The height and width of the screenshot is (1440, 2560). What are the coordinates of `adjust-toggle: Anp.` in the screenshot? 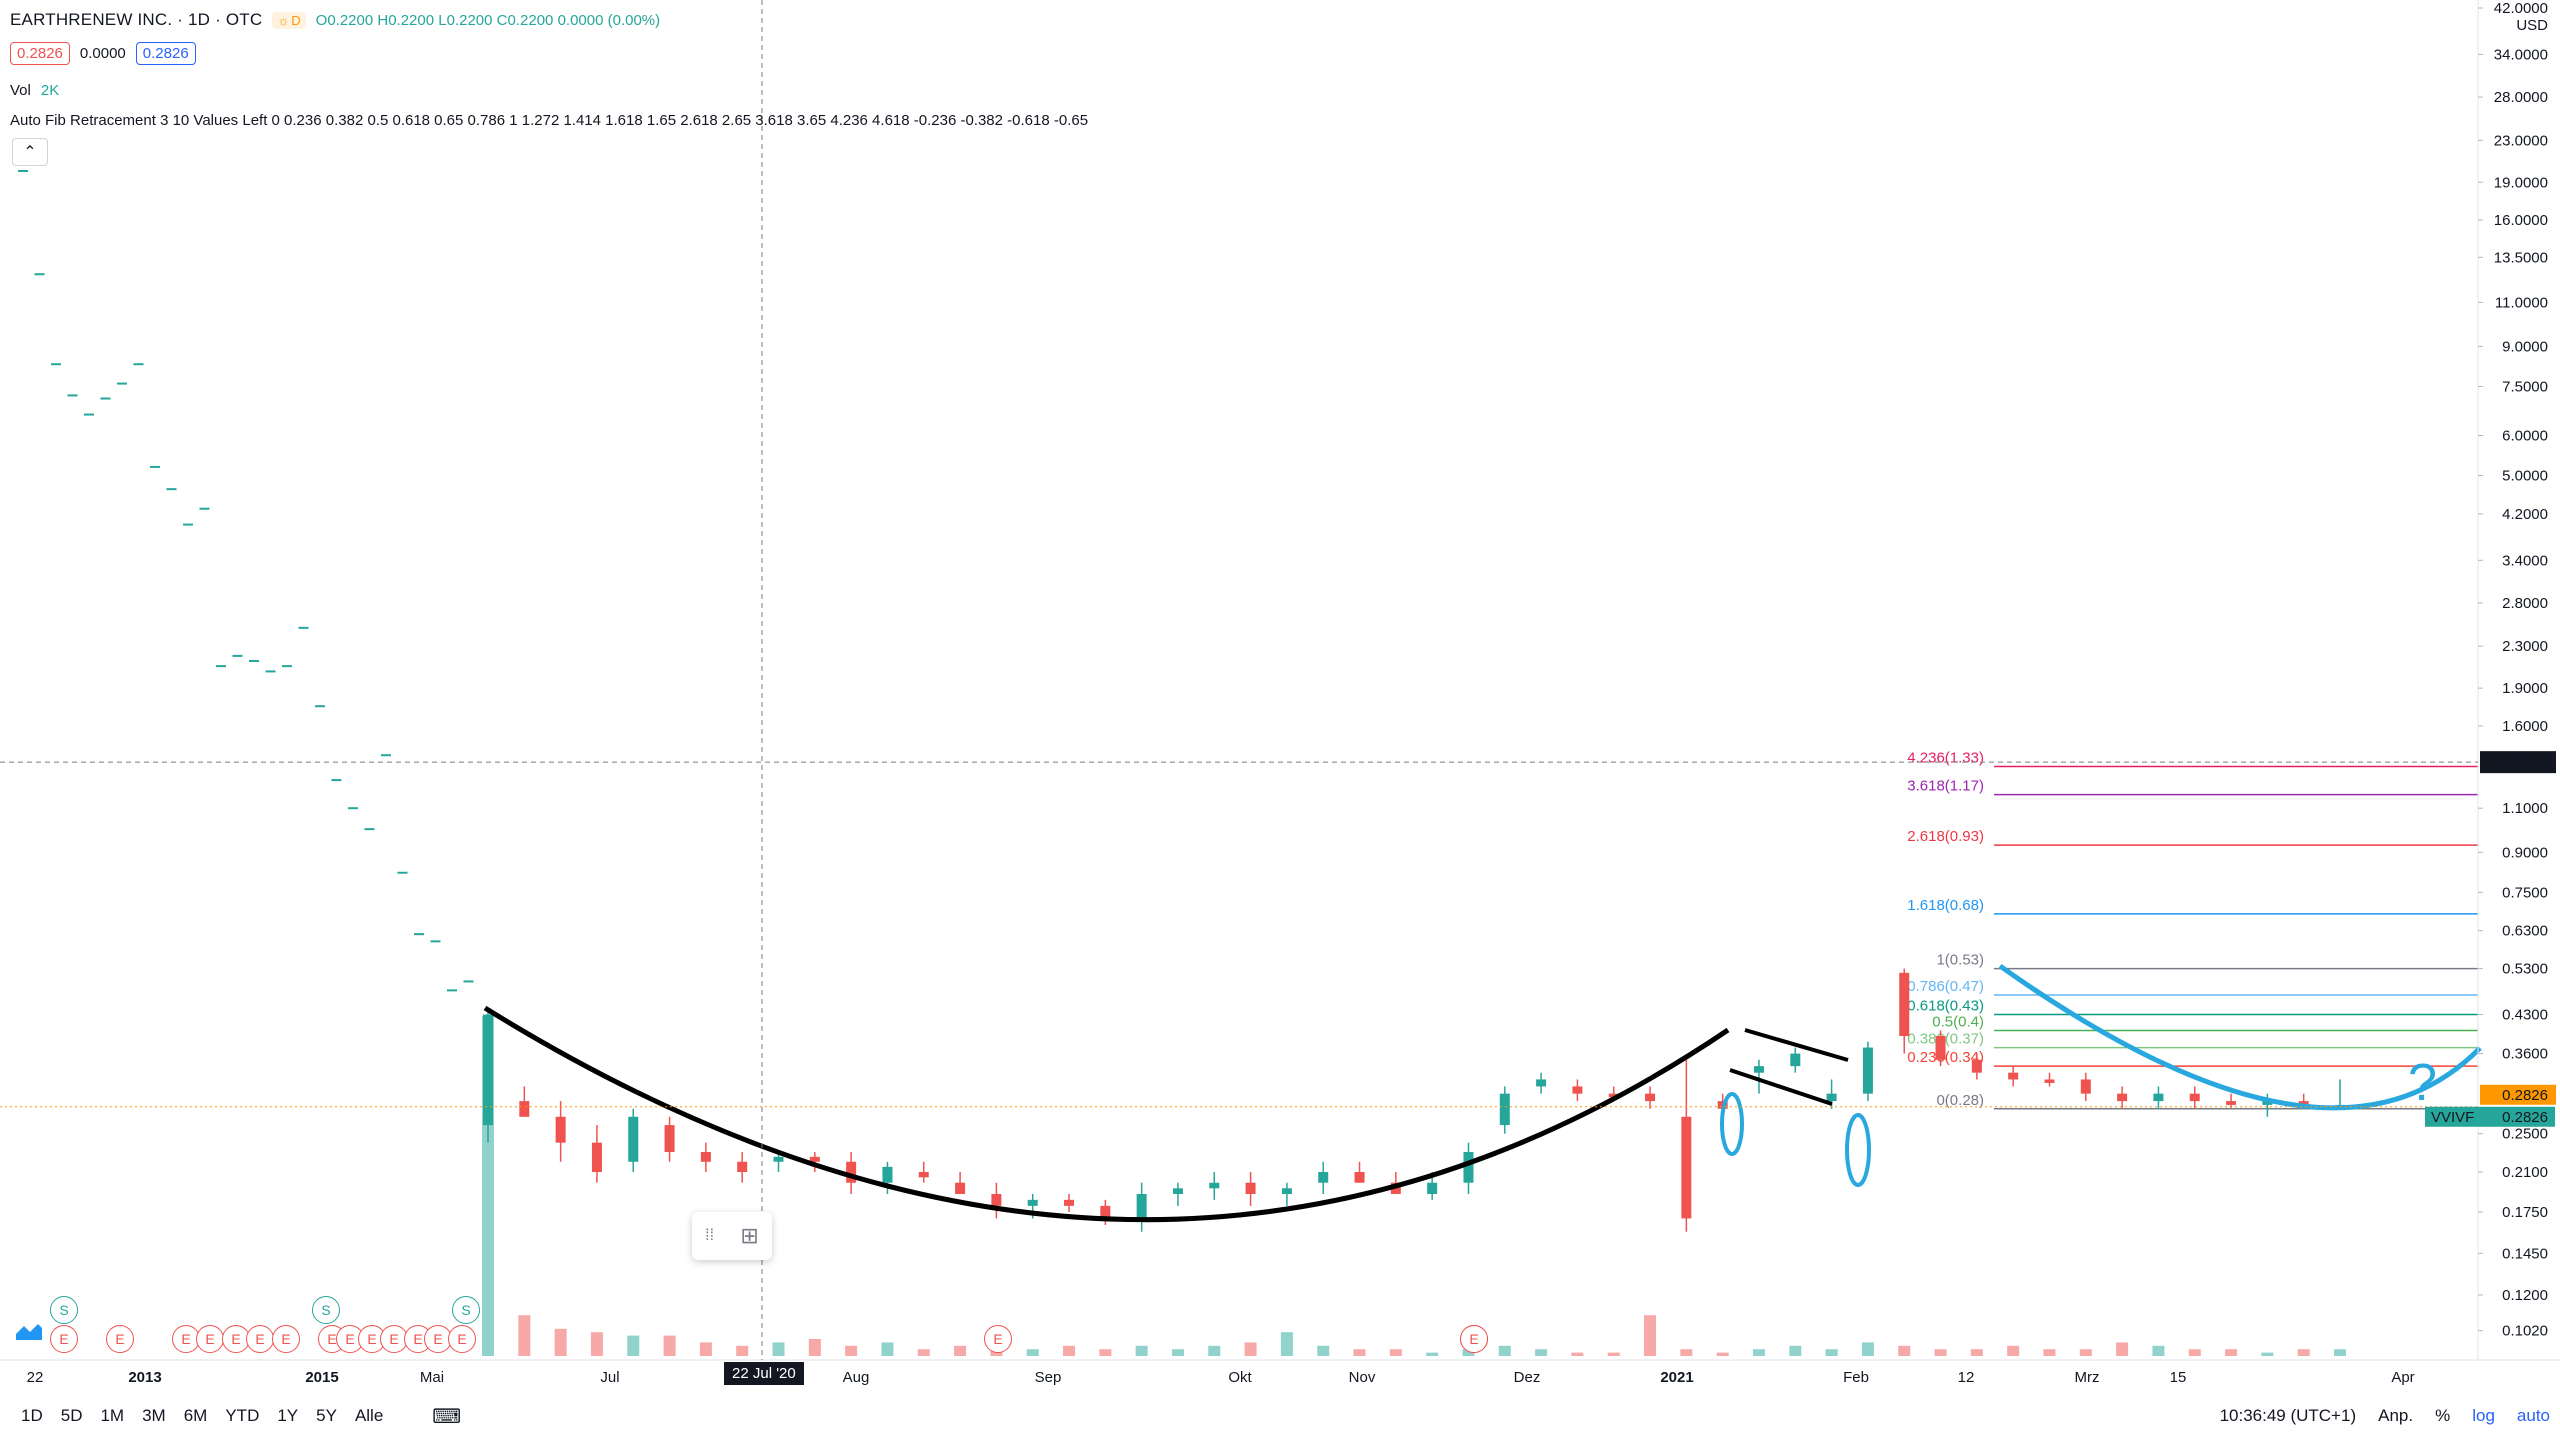 It's located at (2396, 1415).